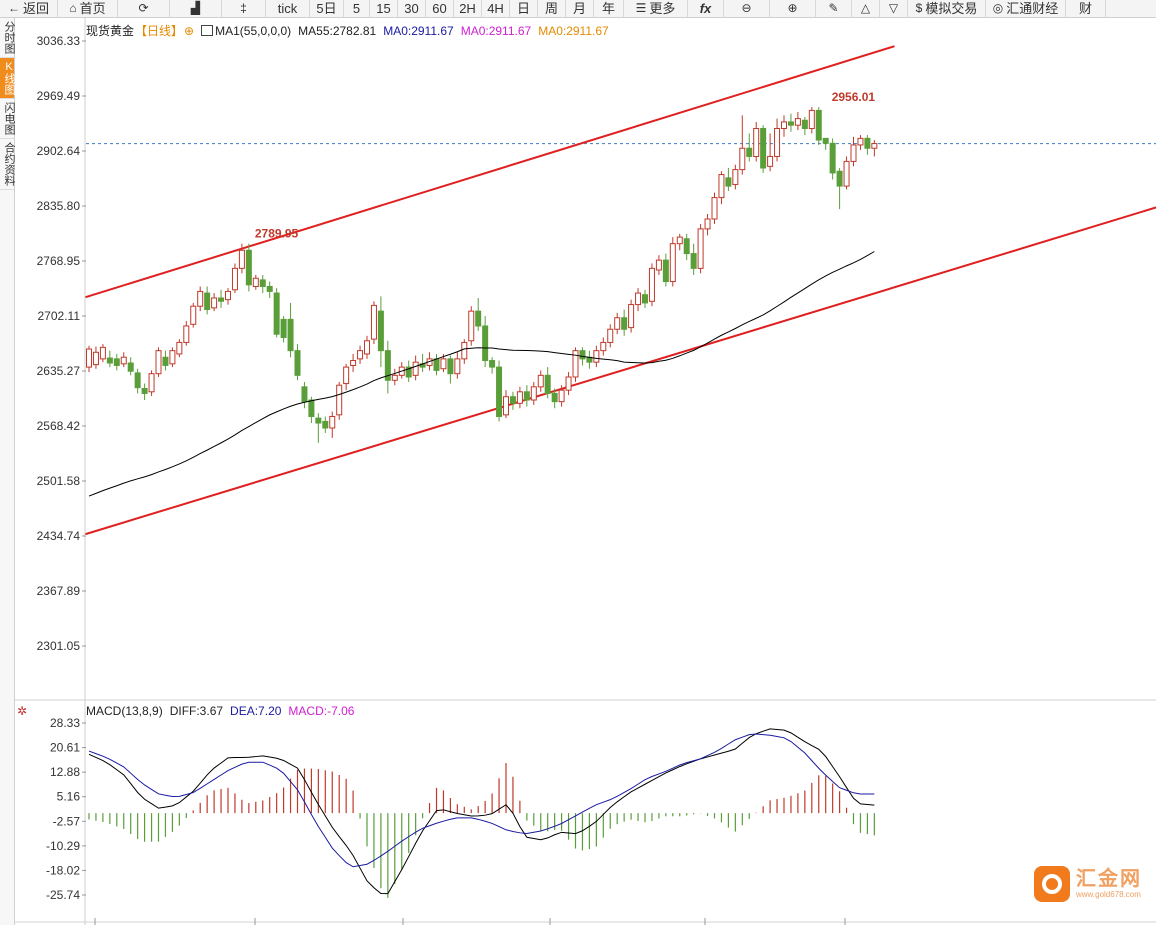 This screenshot has height=925, width=1156. What do you see at coordinates (609, 8) in the screenshot?
I see `period-year: 年` at bounding box center [609, 8].